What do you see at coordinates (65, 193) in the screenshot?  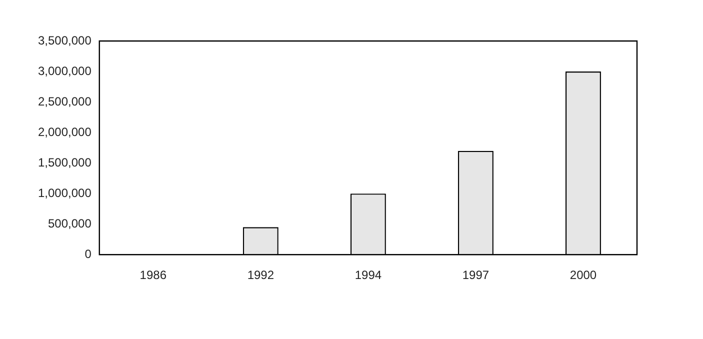 I see `y-tick-label: 1,000,000` at bounding box center [65, 193].